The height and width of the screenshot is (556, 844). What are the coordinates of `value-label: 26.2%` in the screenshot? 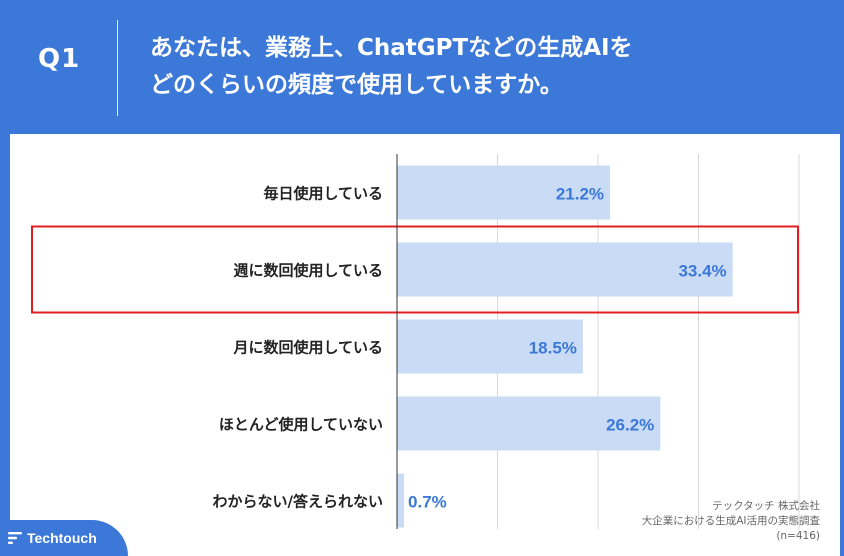 It's located at (630, 425).